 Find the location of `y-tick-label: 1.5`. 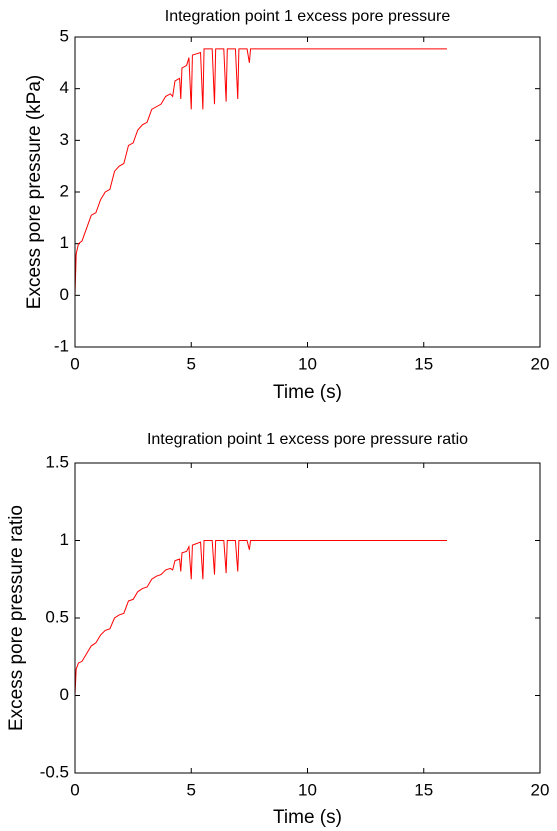

y-tick-label: 1.5 is located at coordinates (57, 461).